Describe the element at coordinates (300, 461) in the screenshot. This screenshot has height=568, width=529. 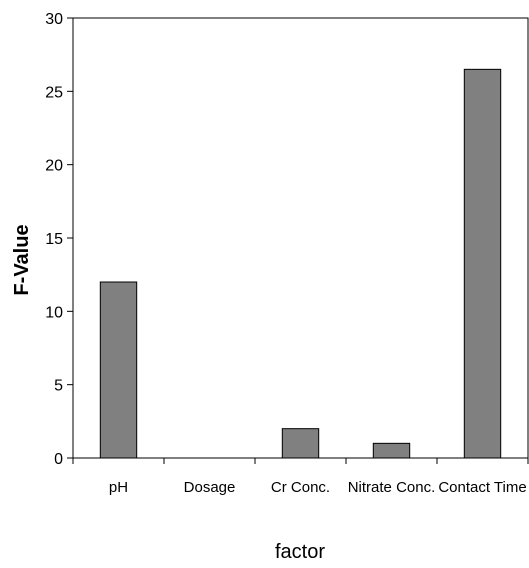
I see `x-axis-ticks` at that location.